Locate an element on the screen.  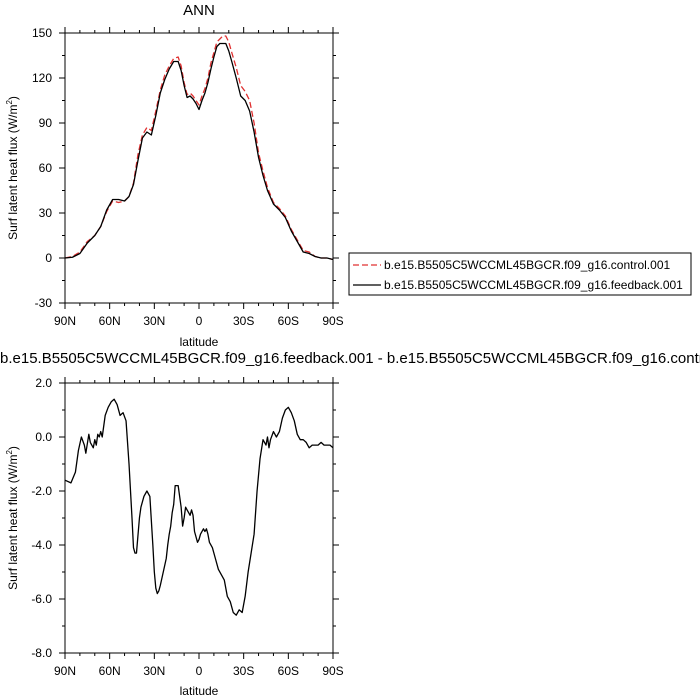
bottom-x-tick-label: 60S is located at coordinates (288, 671).